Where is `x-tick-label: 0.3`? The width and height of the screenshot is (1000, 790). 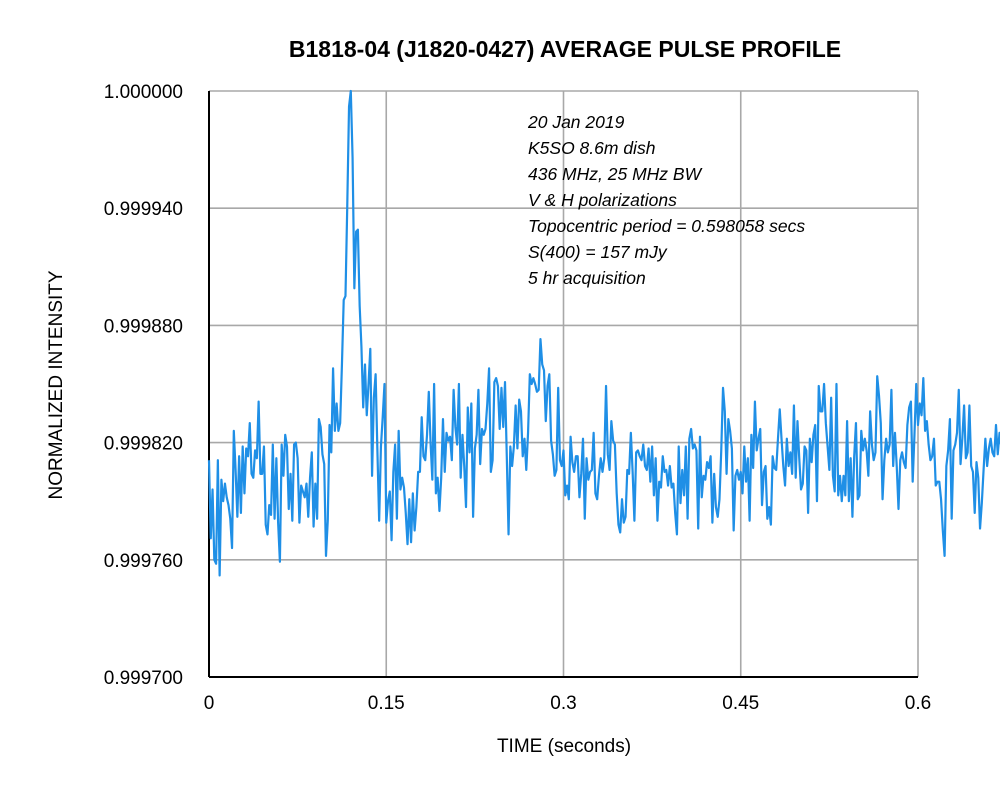 x-tick-label: 0.3 is located at coordinates (563, 703).